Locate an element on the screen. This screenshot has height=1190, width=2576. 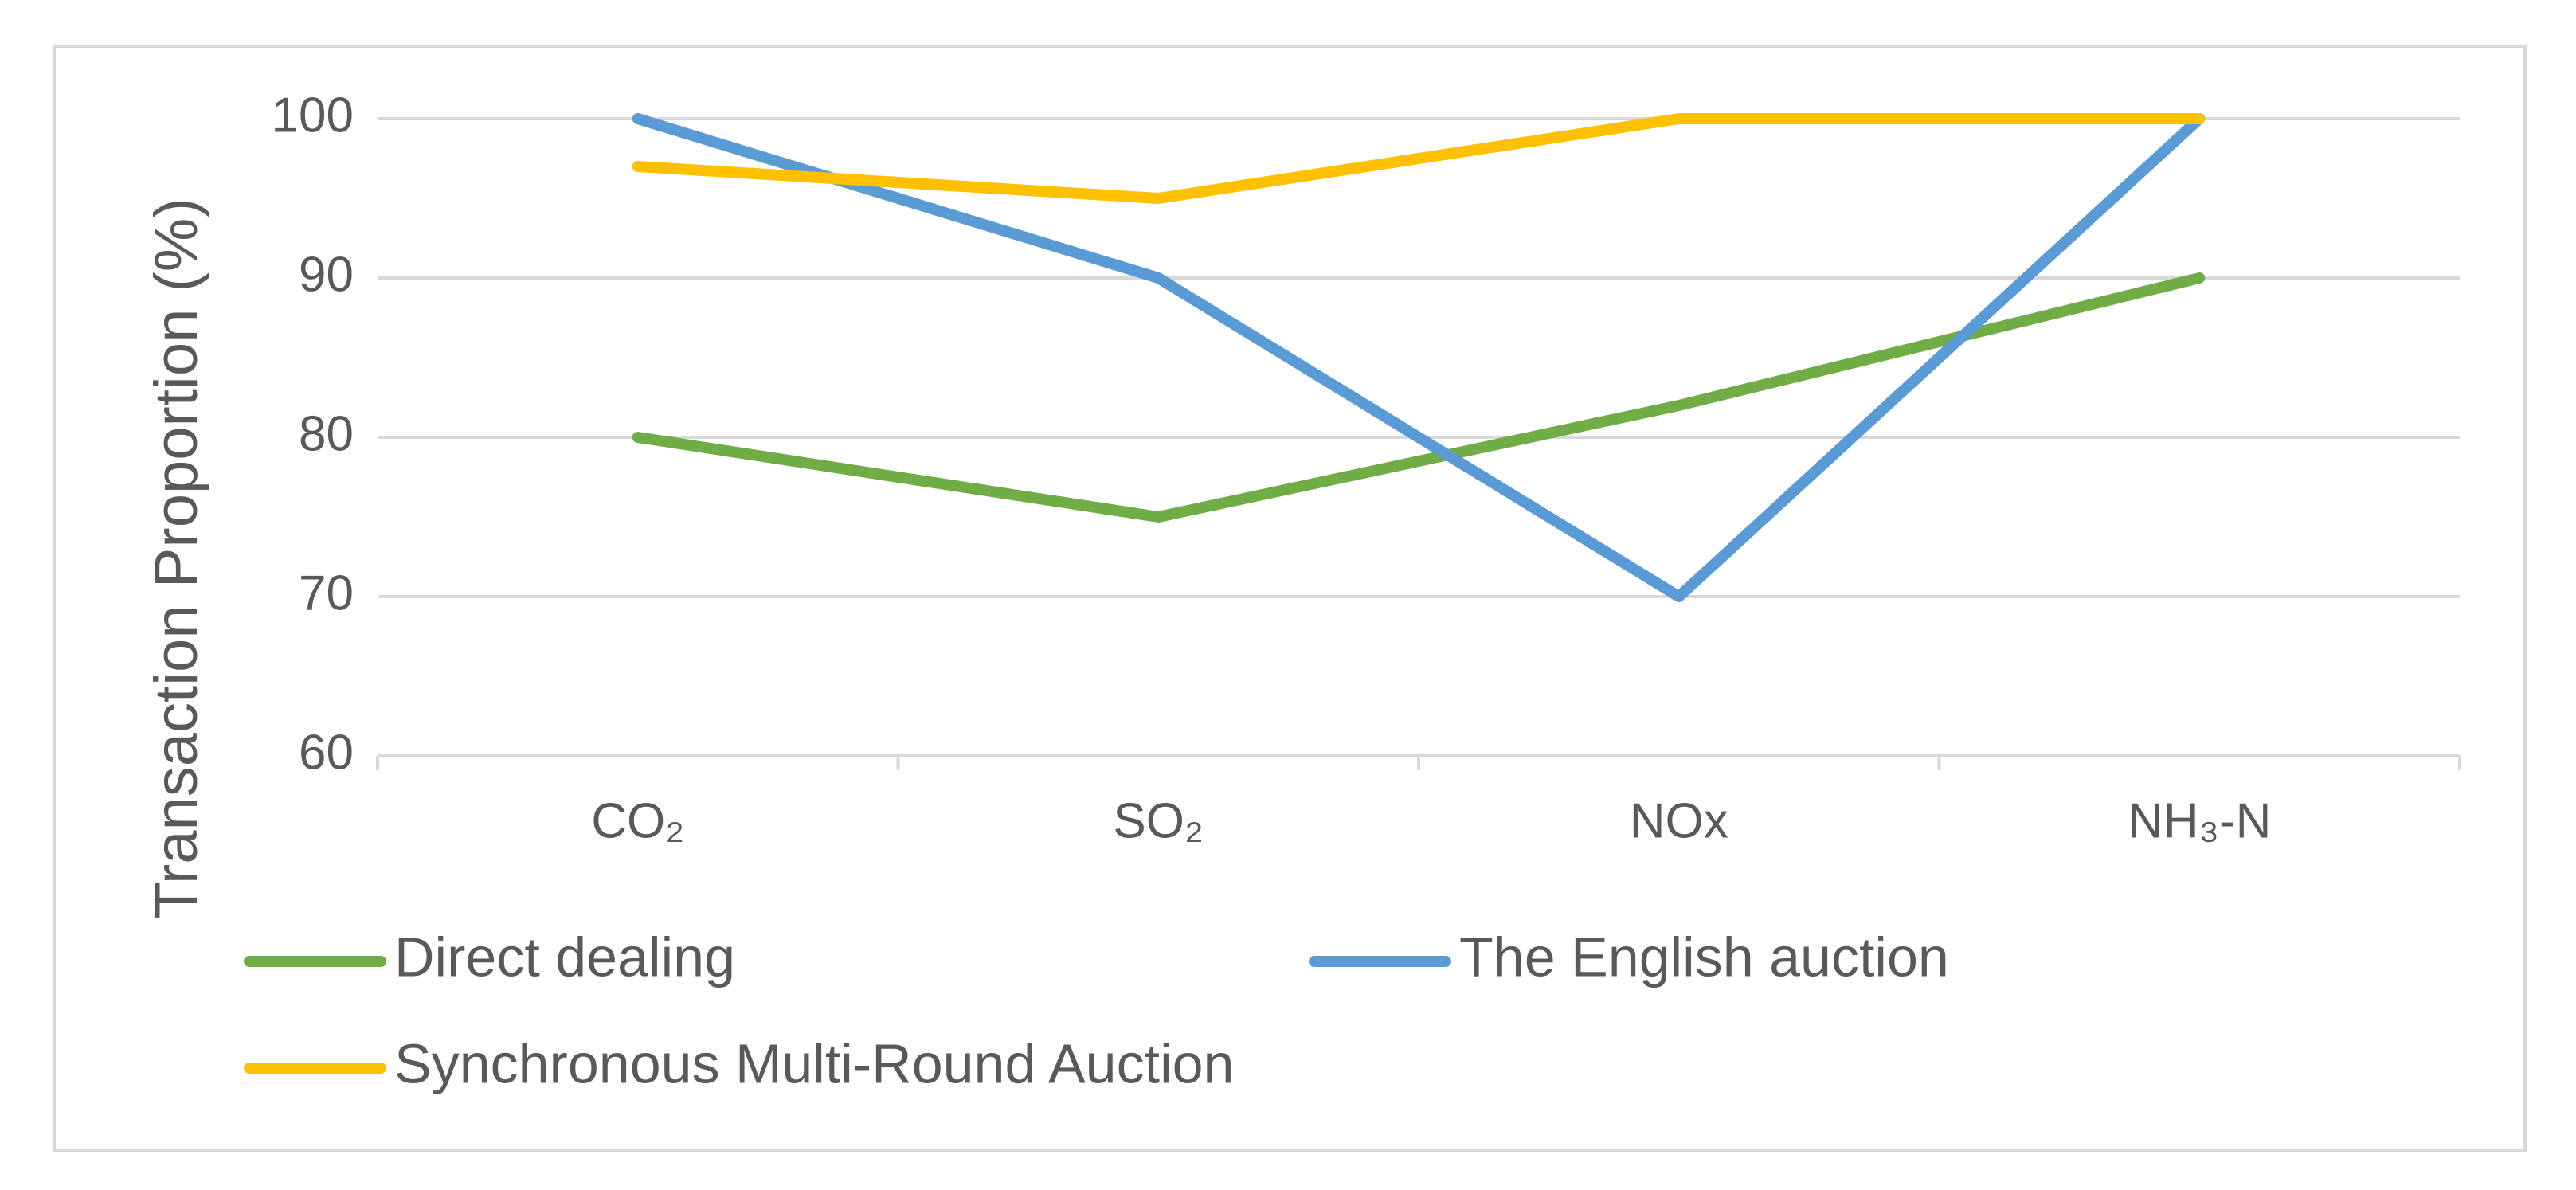
x-tick-label: SO₂ is located at coordinates (1158, 821).